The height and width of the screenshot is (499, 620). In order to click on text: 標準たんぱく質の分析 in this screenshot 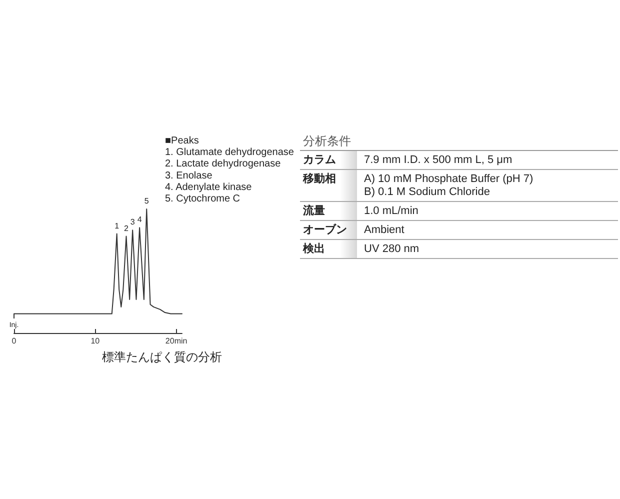, I will do `click(162, 357)`.